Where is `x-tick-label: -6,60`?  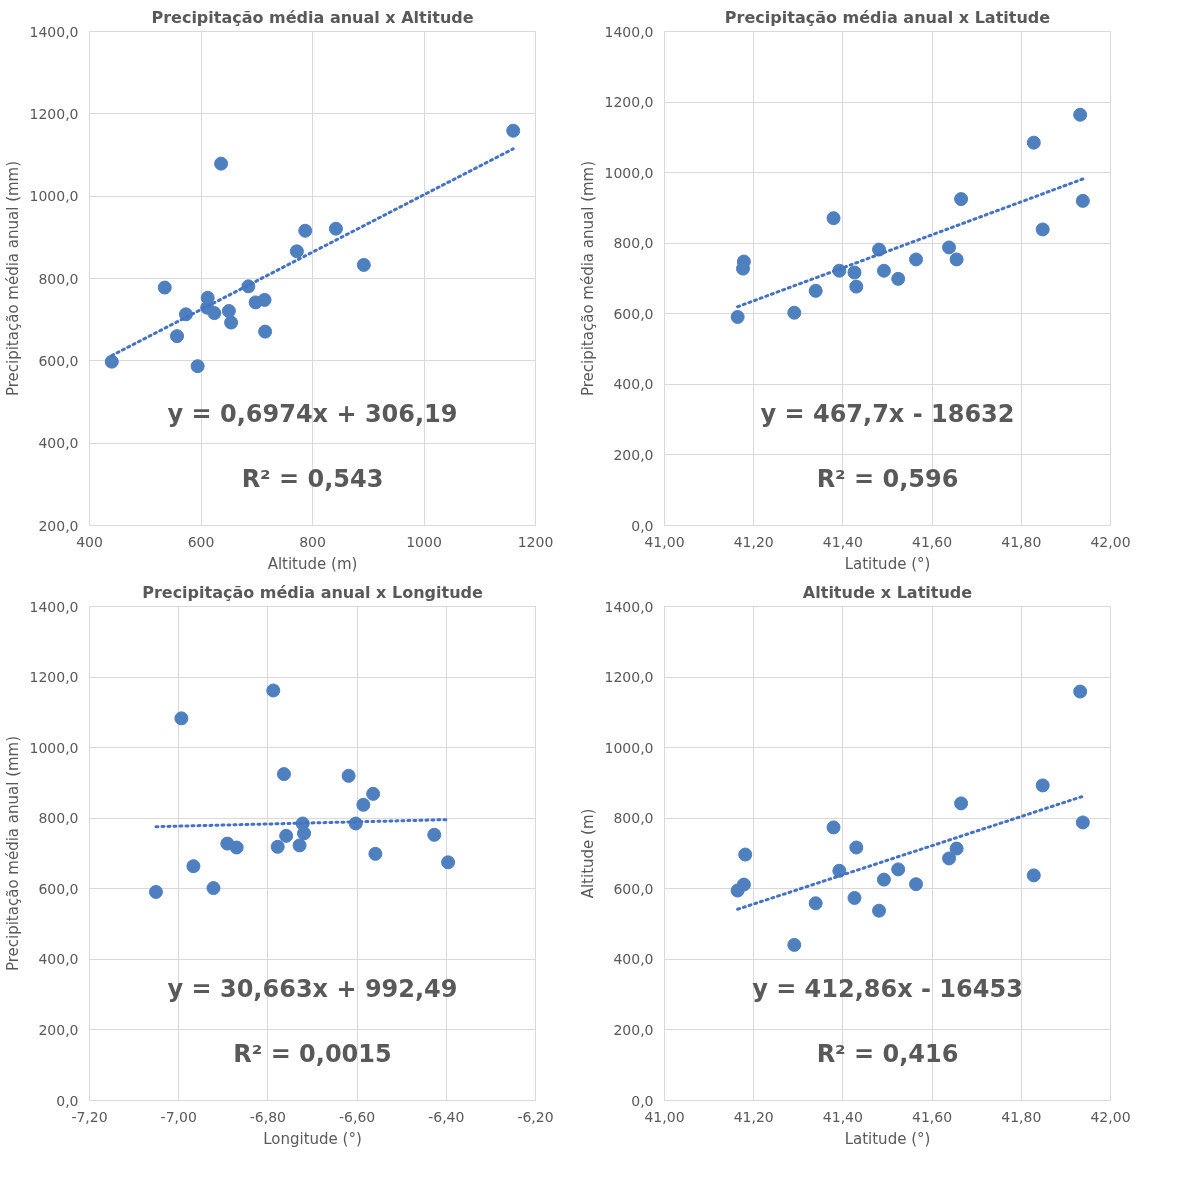
x-tick-label: -6,60 is located at coordinates (357, 1116).